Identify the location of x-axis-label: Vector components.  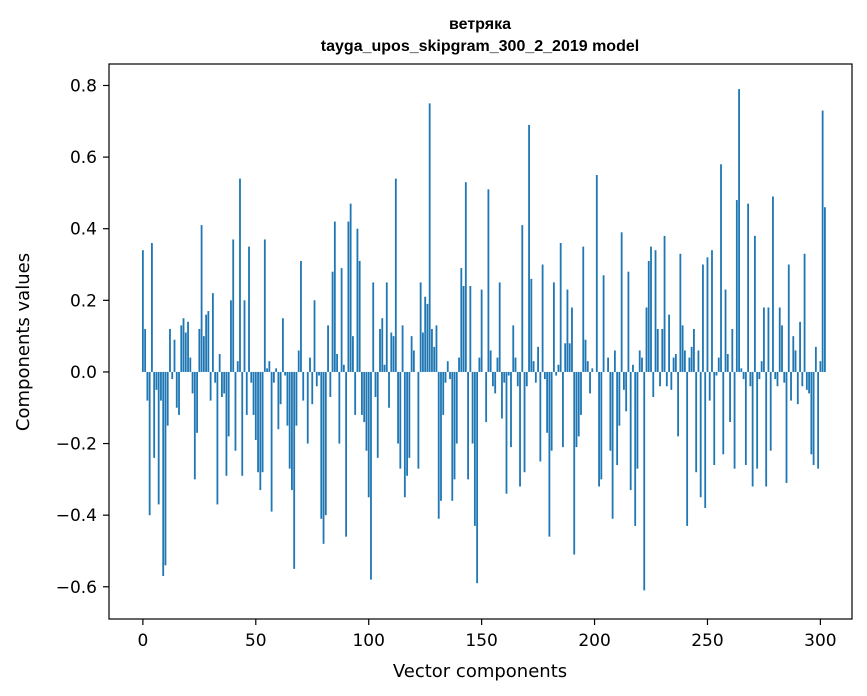
(480, 671).